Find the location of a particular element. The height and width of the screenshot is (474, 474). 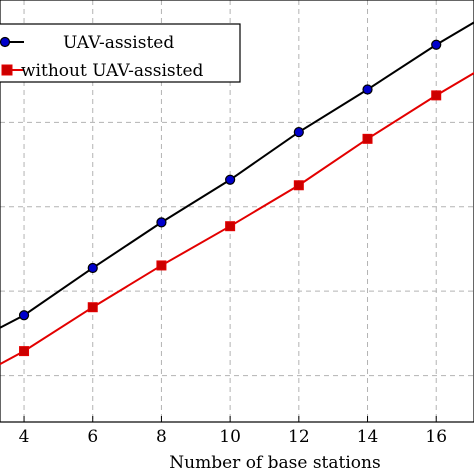

x-axis-ticks: 4 6 8 10 12 14 16 is located at coordinates (233, 431).